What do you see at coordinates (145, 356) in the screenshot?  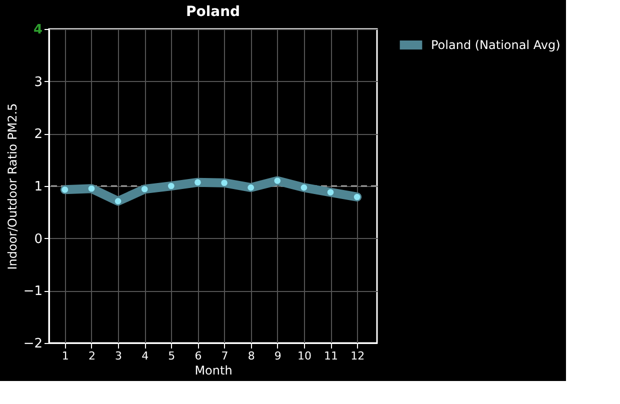 I see `x-tick-label: 4` at bounding box center [145, 356].